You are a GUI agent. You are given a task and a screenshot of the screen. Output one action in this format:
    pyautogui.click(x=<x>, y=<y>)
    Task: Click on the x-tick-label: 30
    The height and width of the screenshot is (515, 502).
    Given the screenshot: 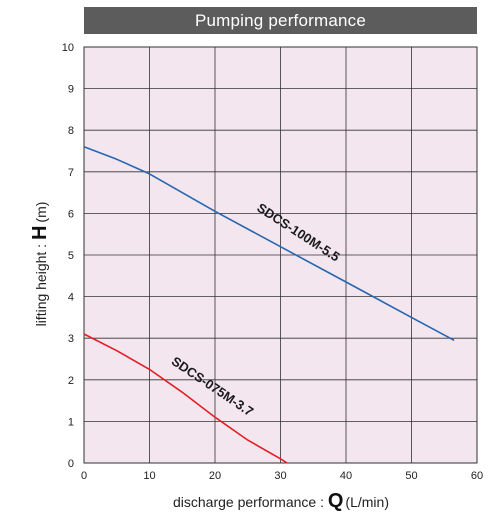 What is the action you would take?
    pyautogui.click(x=280, y=476)
    